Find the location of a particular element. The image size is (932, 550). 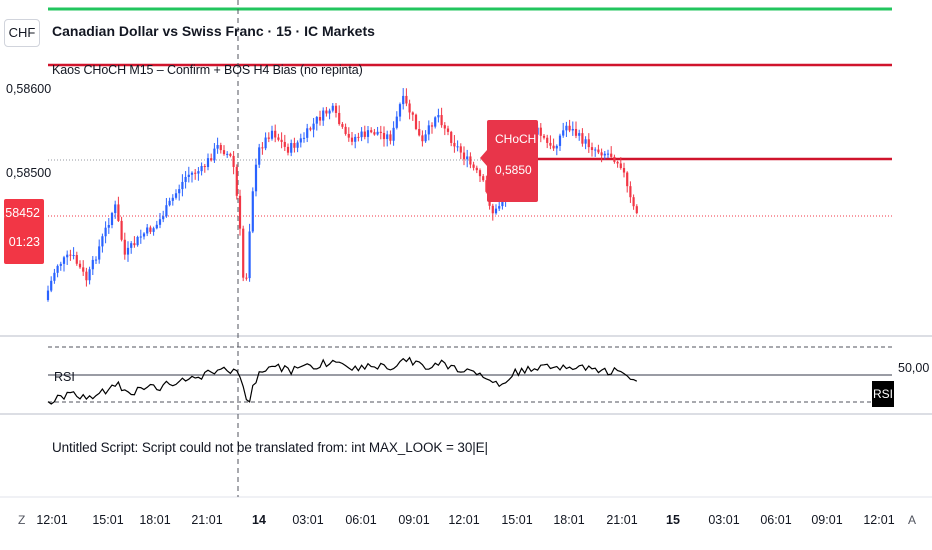

timezone-button: Z is located at coordinates (22, 520).